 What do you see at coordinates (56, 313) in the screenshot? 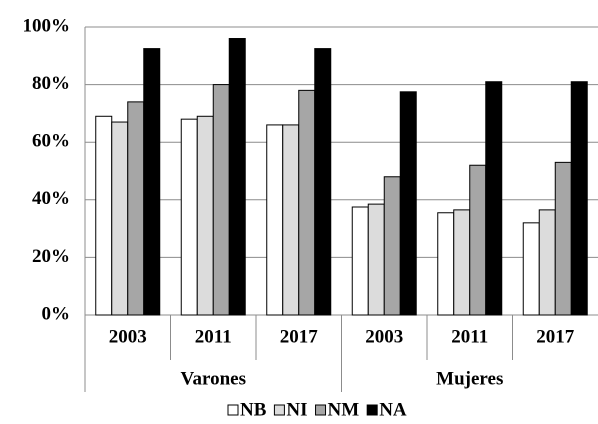
I see `y-tick-label: 0%` at bounding box center [56, 313].